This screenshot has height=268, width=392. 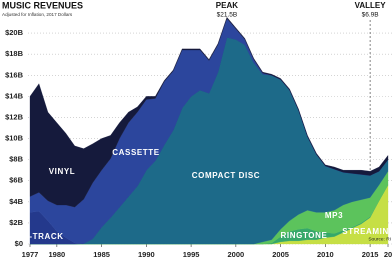 I want to click on y-tick-label: $0, so click(x=19, y=243).